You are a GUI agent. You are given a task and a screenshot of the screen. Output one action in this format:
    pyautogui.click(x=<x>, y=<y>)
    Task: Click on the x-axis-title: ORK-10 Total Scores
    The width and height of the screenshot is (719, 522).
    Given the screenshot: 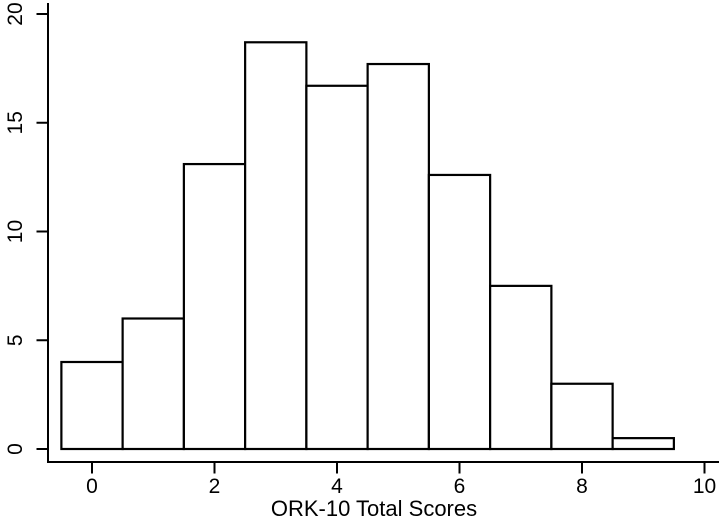 What is the action you would take?
    pyautogui.click(x=374, y=508)
    